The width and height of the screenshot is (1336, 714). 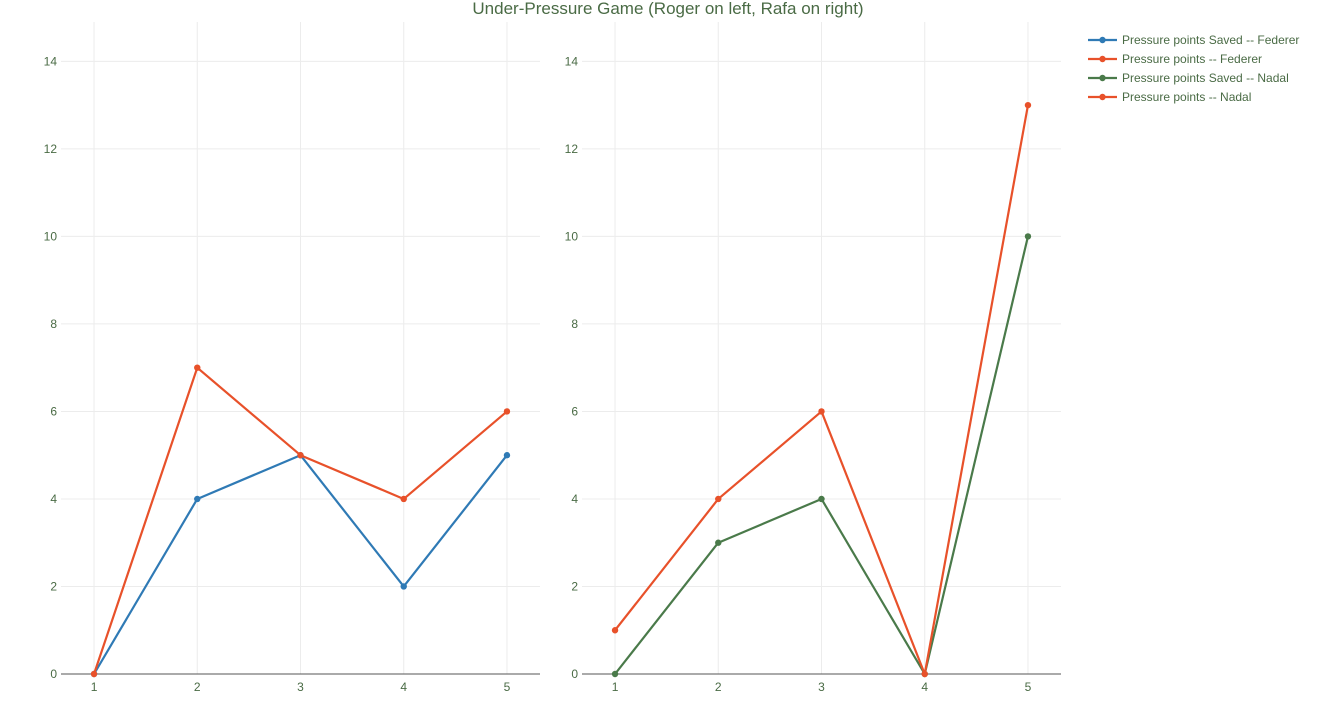 I want to click on legend-label: Pressure points Saved -- Federer, so click(x=1210, y=40).